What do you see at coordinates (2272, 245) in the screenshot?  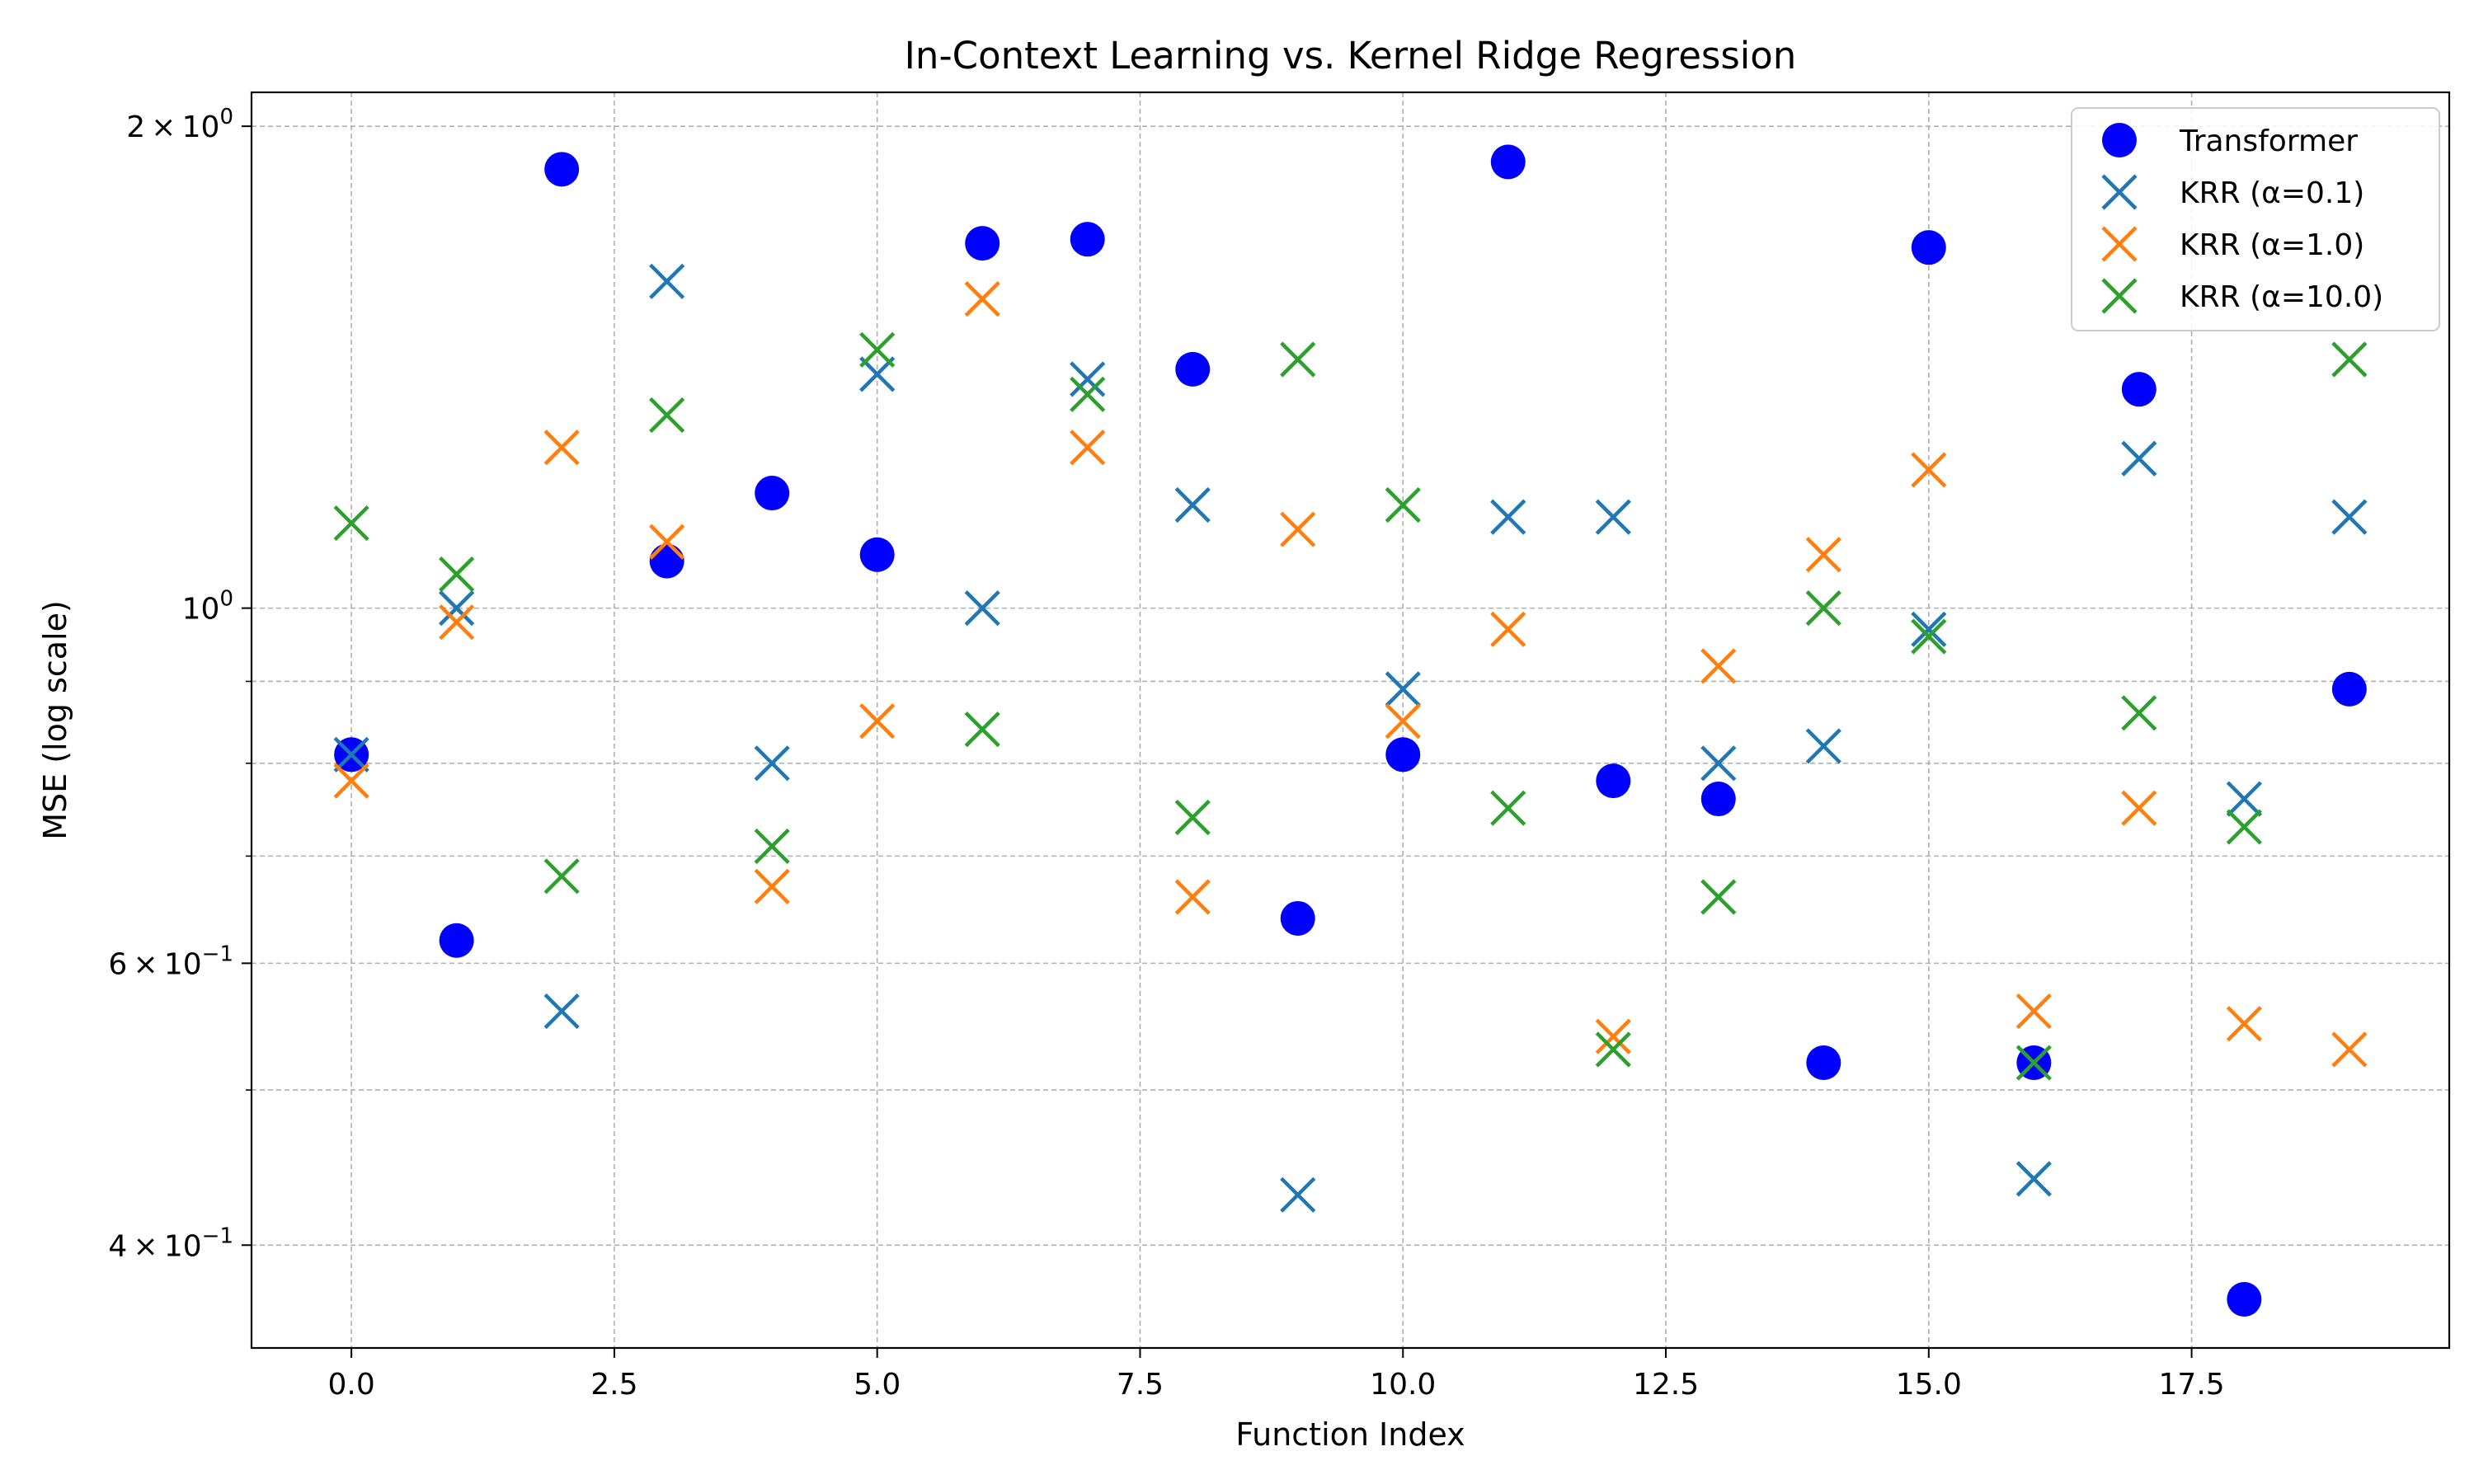 I see `legend-label: KRR (α=1.0)` at bounding box center [2272, 245].